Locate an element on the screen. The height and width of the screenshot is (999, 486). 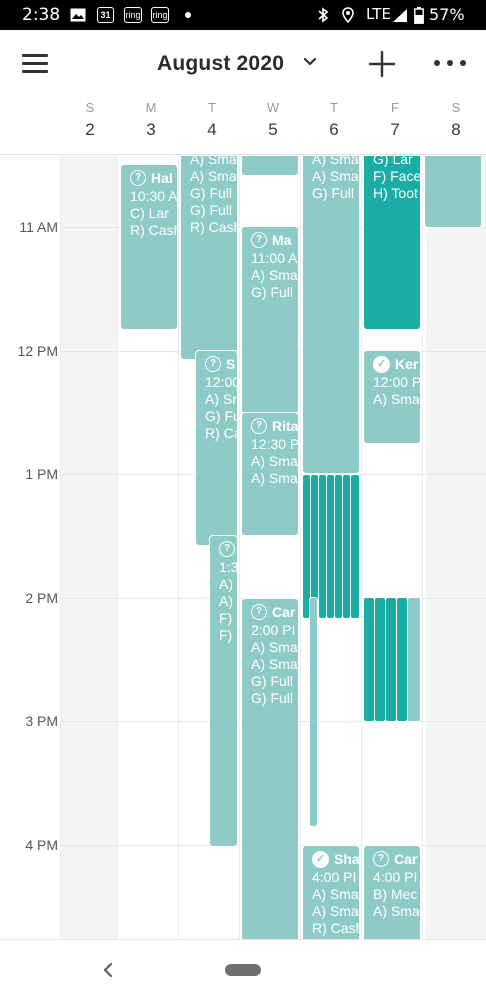
time-label: 2 PM is located at coordinates (41, 598).